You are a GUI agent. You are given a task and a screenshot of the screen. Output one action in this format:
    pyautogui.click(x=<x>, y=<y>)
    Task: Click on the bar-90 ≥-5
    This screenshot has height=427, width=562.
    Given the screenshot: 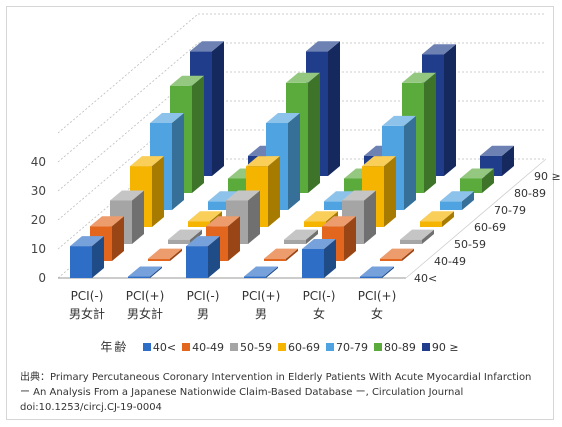 What is the action you would take?
    pyautogui.click(x=497, y=160)
    